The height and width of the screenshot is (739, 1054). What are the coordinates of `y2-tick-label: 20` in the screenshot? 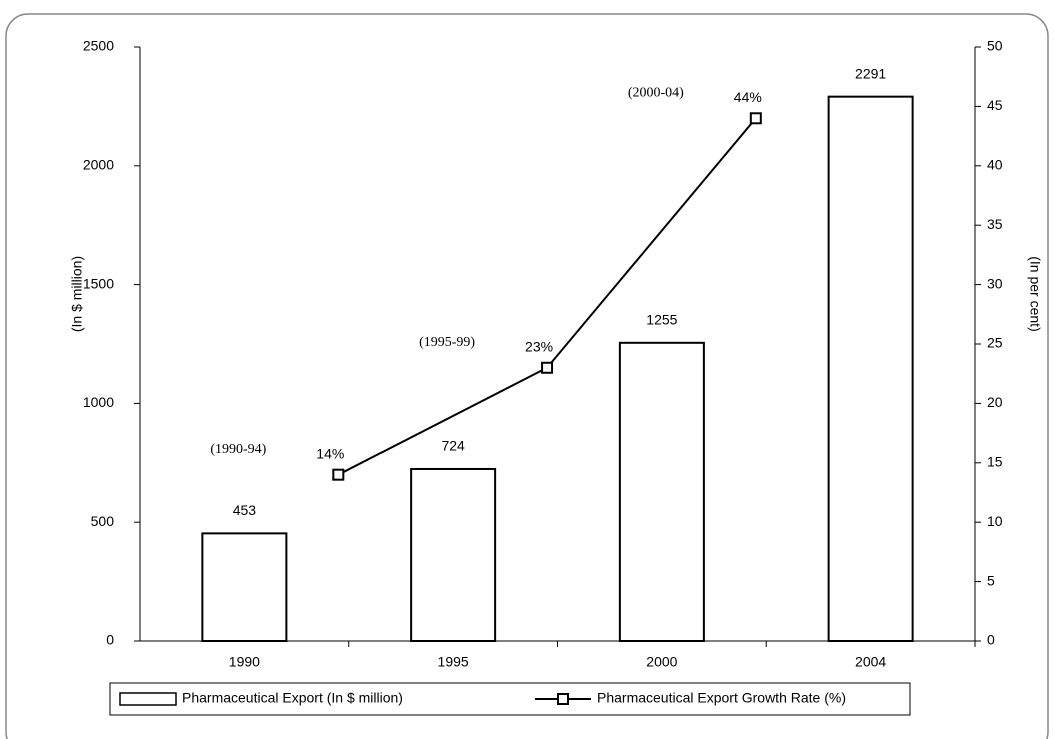 It's located at (995, 402).